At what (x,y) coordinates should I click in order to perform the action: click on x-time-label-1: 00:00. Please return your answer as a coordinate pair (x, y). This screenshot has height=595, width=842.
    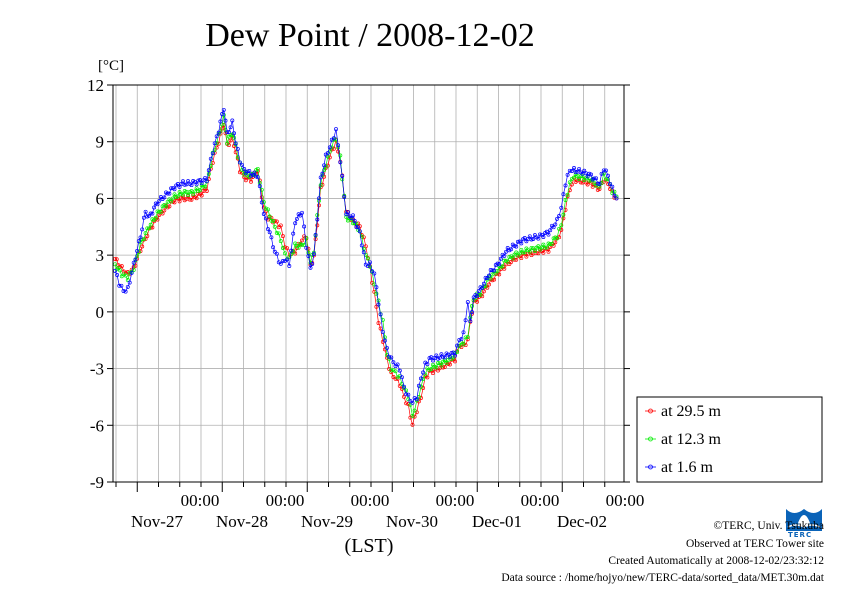
    Looking at the image, I should click on (285, 500).